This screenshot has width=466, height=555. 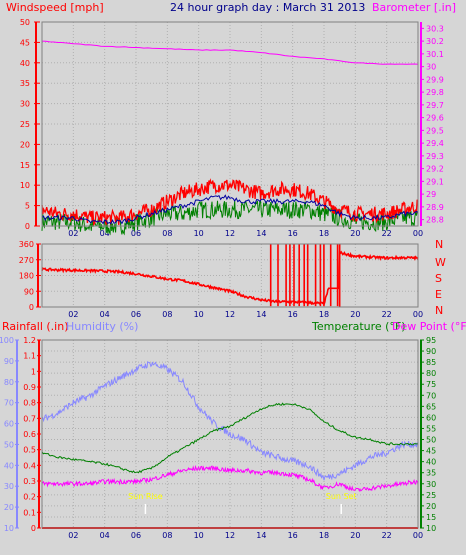 What do you see at coordinates (29, 450) in the screenshot?
I see `rain-y-tick: 0.5` at bounding box center [29, 450].